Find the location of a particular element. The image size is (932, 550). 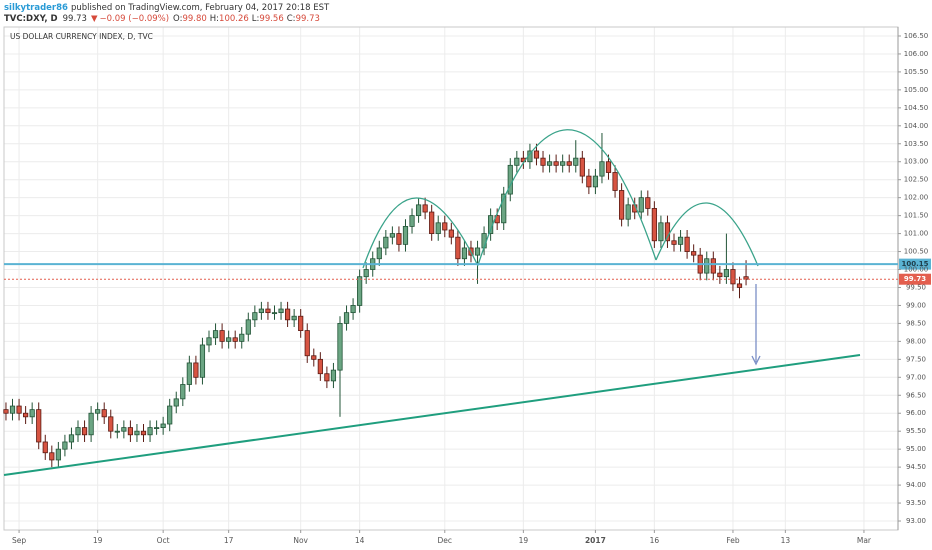

left-shoulder-arc is located at coordinates (420, 233).